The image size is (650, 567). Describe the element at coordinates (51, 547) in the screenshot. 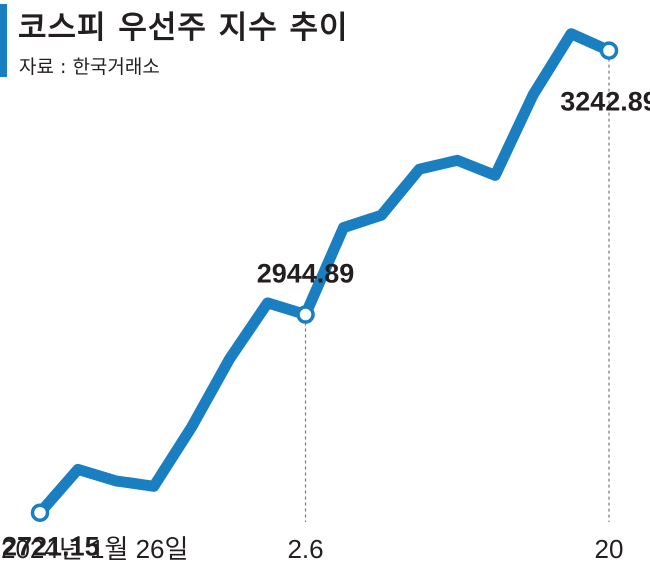

I see `data-label-0: 2721.15` at that location.